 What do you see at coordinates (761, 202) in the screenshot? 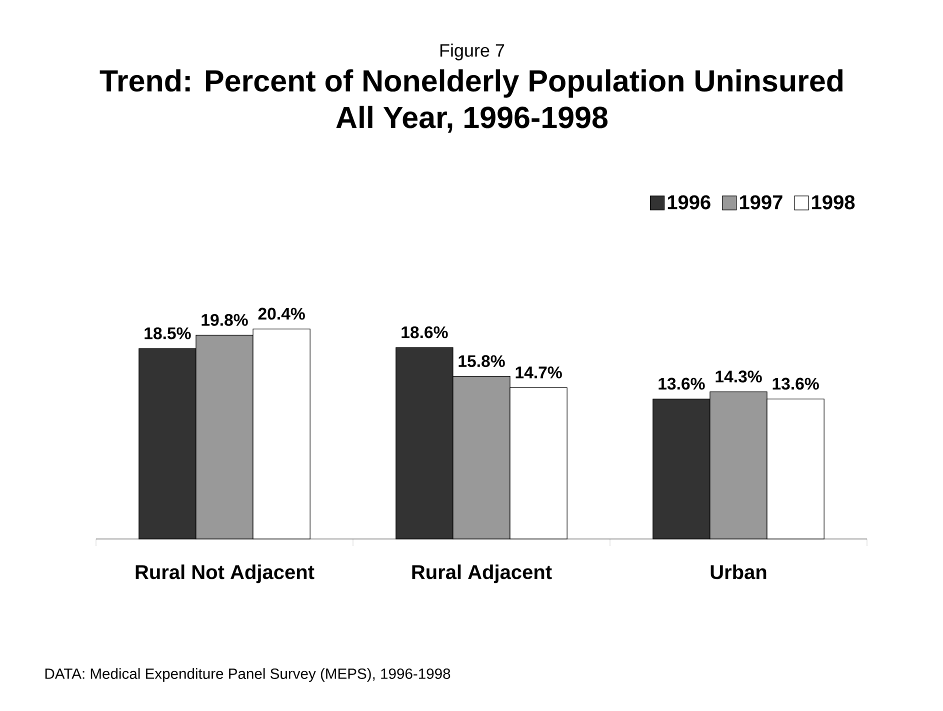
I see `legend-label: 1997` at bounding box center [761, 202].